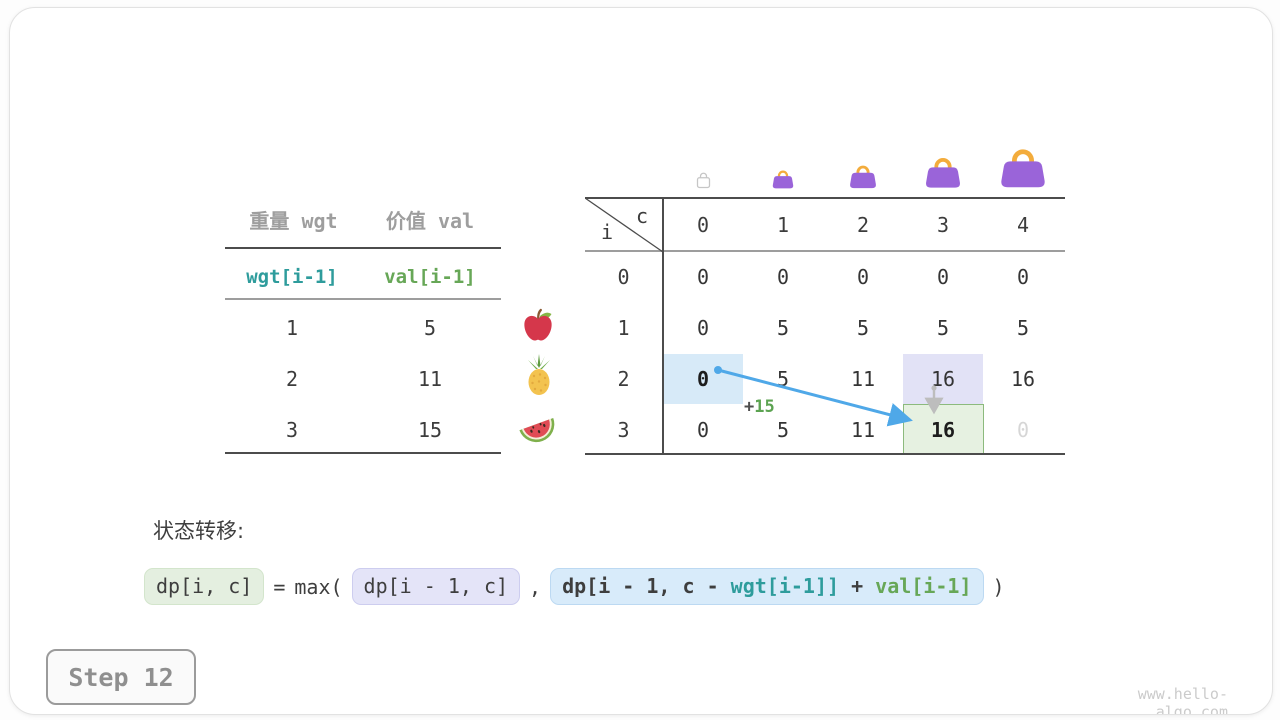 The image size is (1280, 720). I want to click on dp-cell-2-3: 16, so click(943, 378).